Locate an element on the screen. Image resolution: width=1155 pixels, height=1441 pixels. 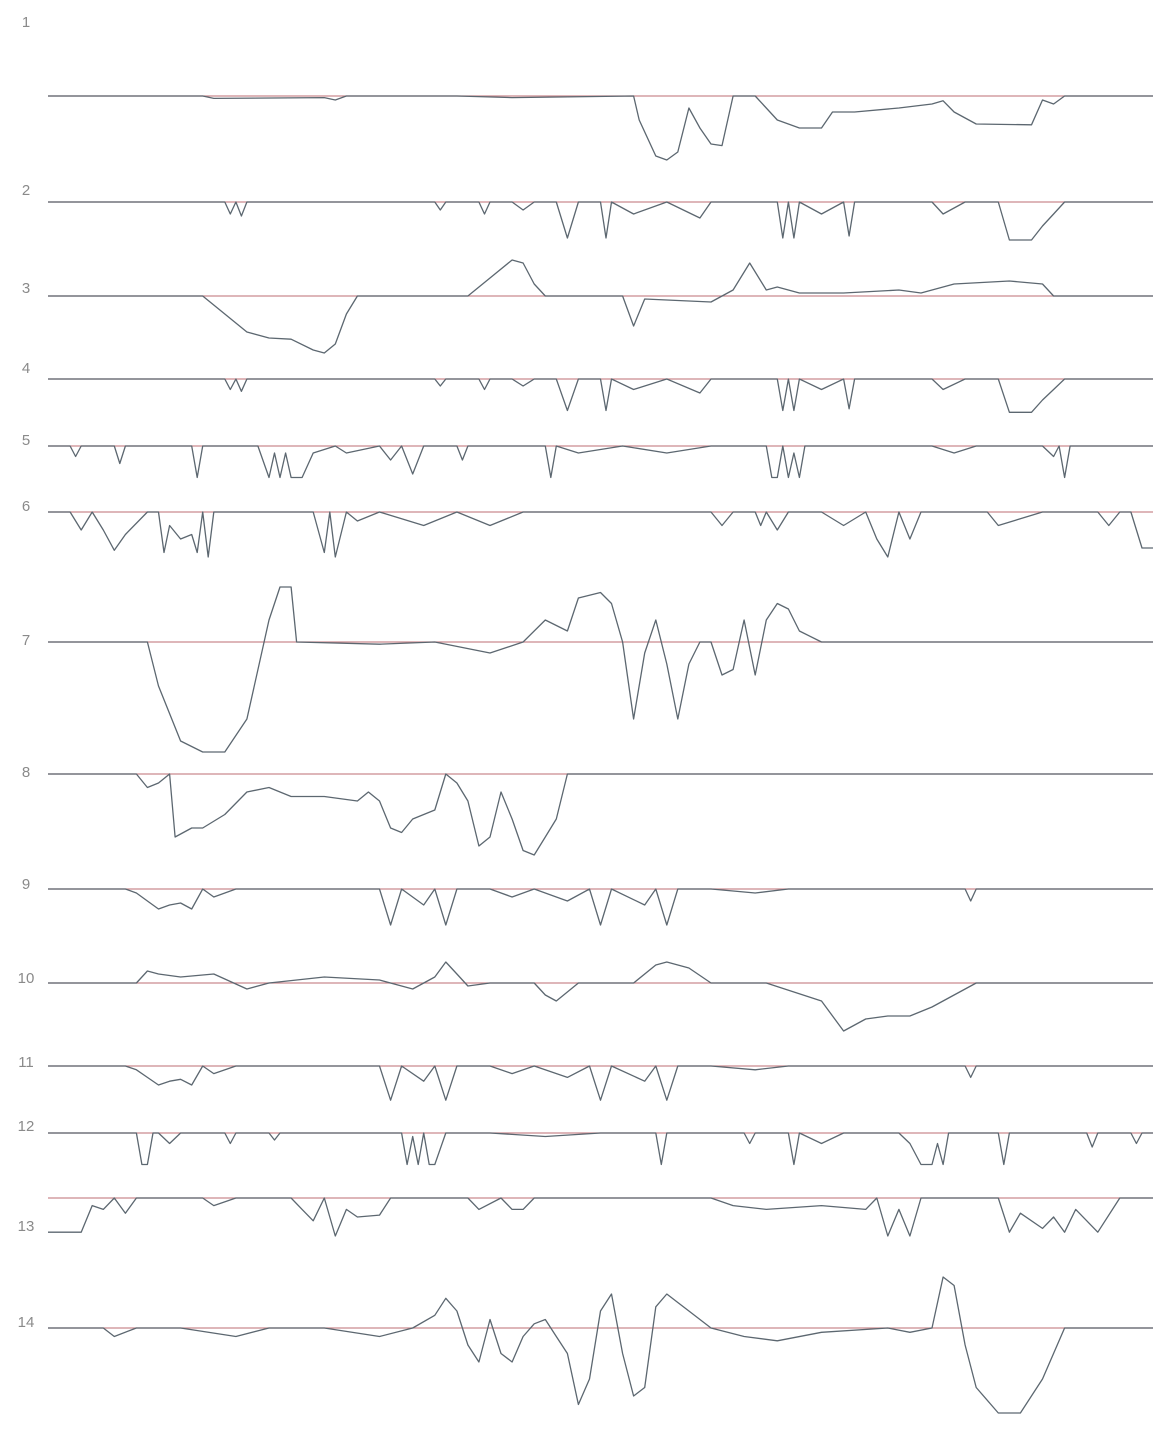
row-label-2: 2 is located at coordinates (26, 190).